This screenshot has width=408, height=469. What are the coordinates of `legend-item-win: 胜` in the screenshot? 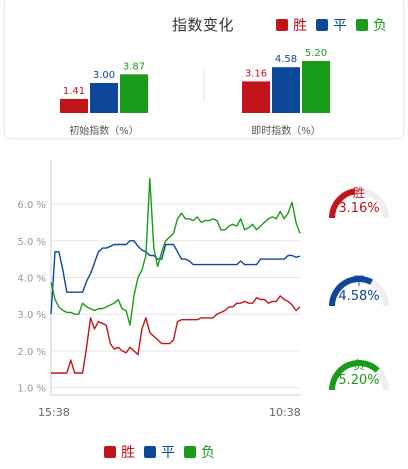 It's located at (291, 25).